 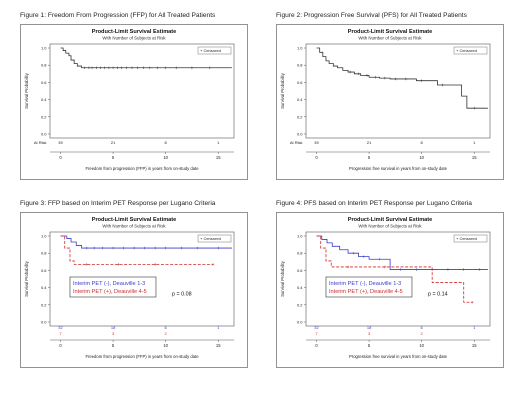 What do you see at coordinates (60, 142) in the screenshot?
I see `at-risk-count: 39` at bounding box center [60, 142].